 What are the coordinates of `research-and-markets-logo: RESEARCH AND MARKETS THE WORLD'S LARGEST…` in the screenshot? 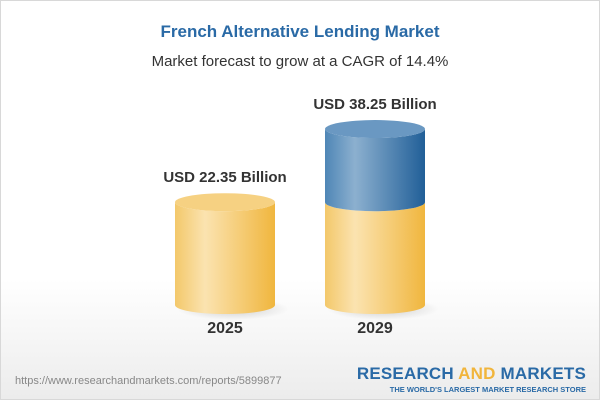 It's located at (471, 379).